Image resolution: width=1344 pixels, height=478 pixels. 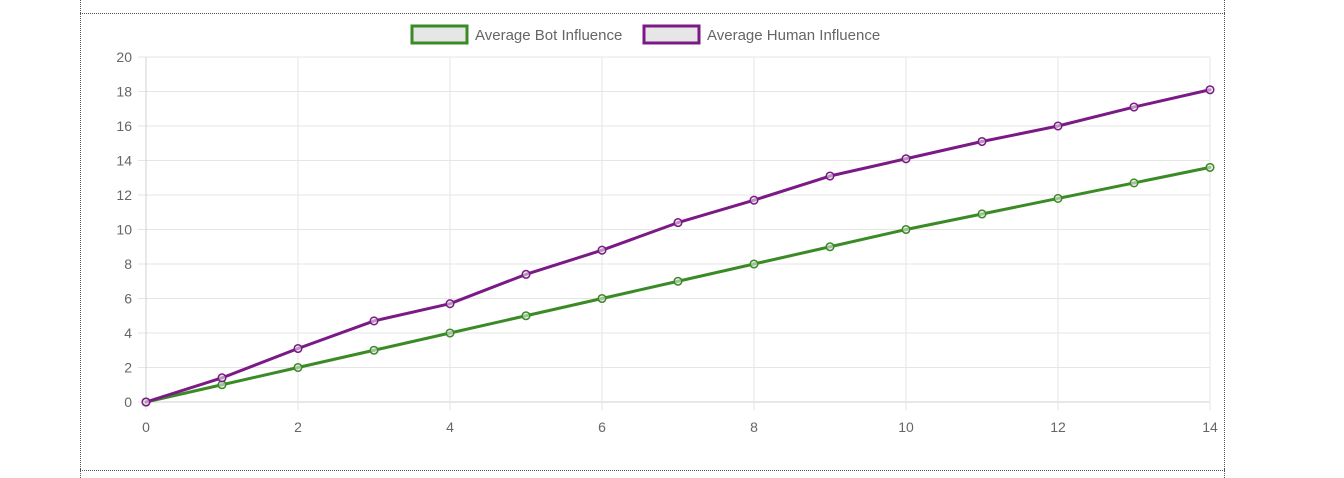 I want to click on x-tick-label: 2, so click(x=298, y=427).